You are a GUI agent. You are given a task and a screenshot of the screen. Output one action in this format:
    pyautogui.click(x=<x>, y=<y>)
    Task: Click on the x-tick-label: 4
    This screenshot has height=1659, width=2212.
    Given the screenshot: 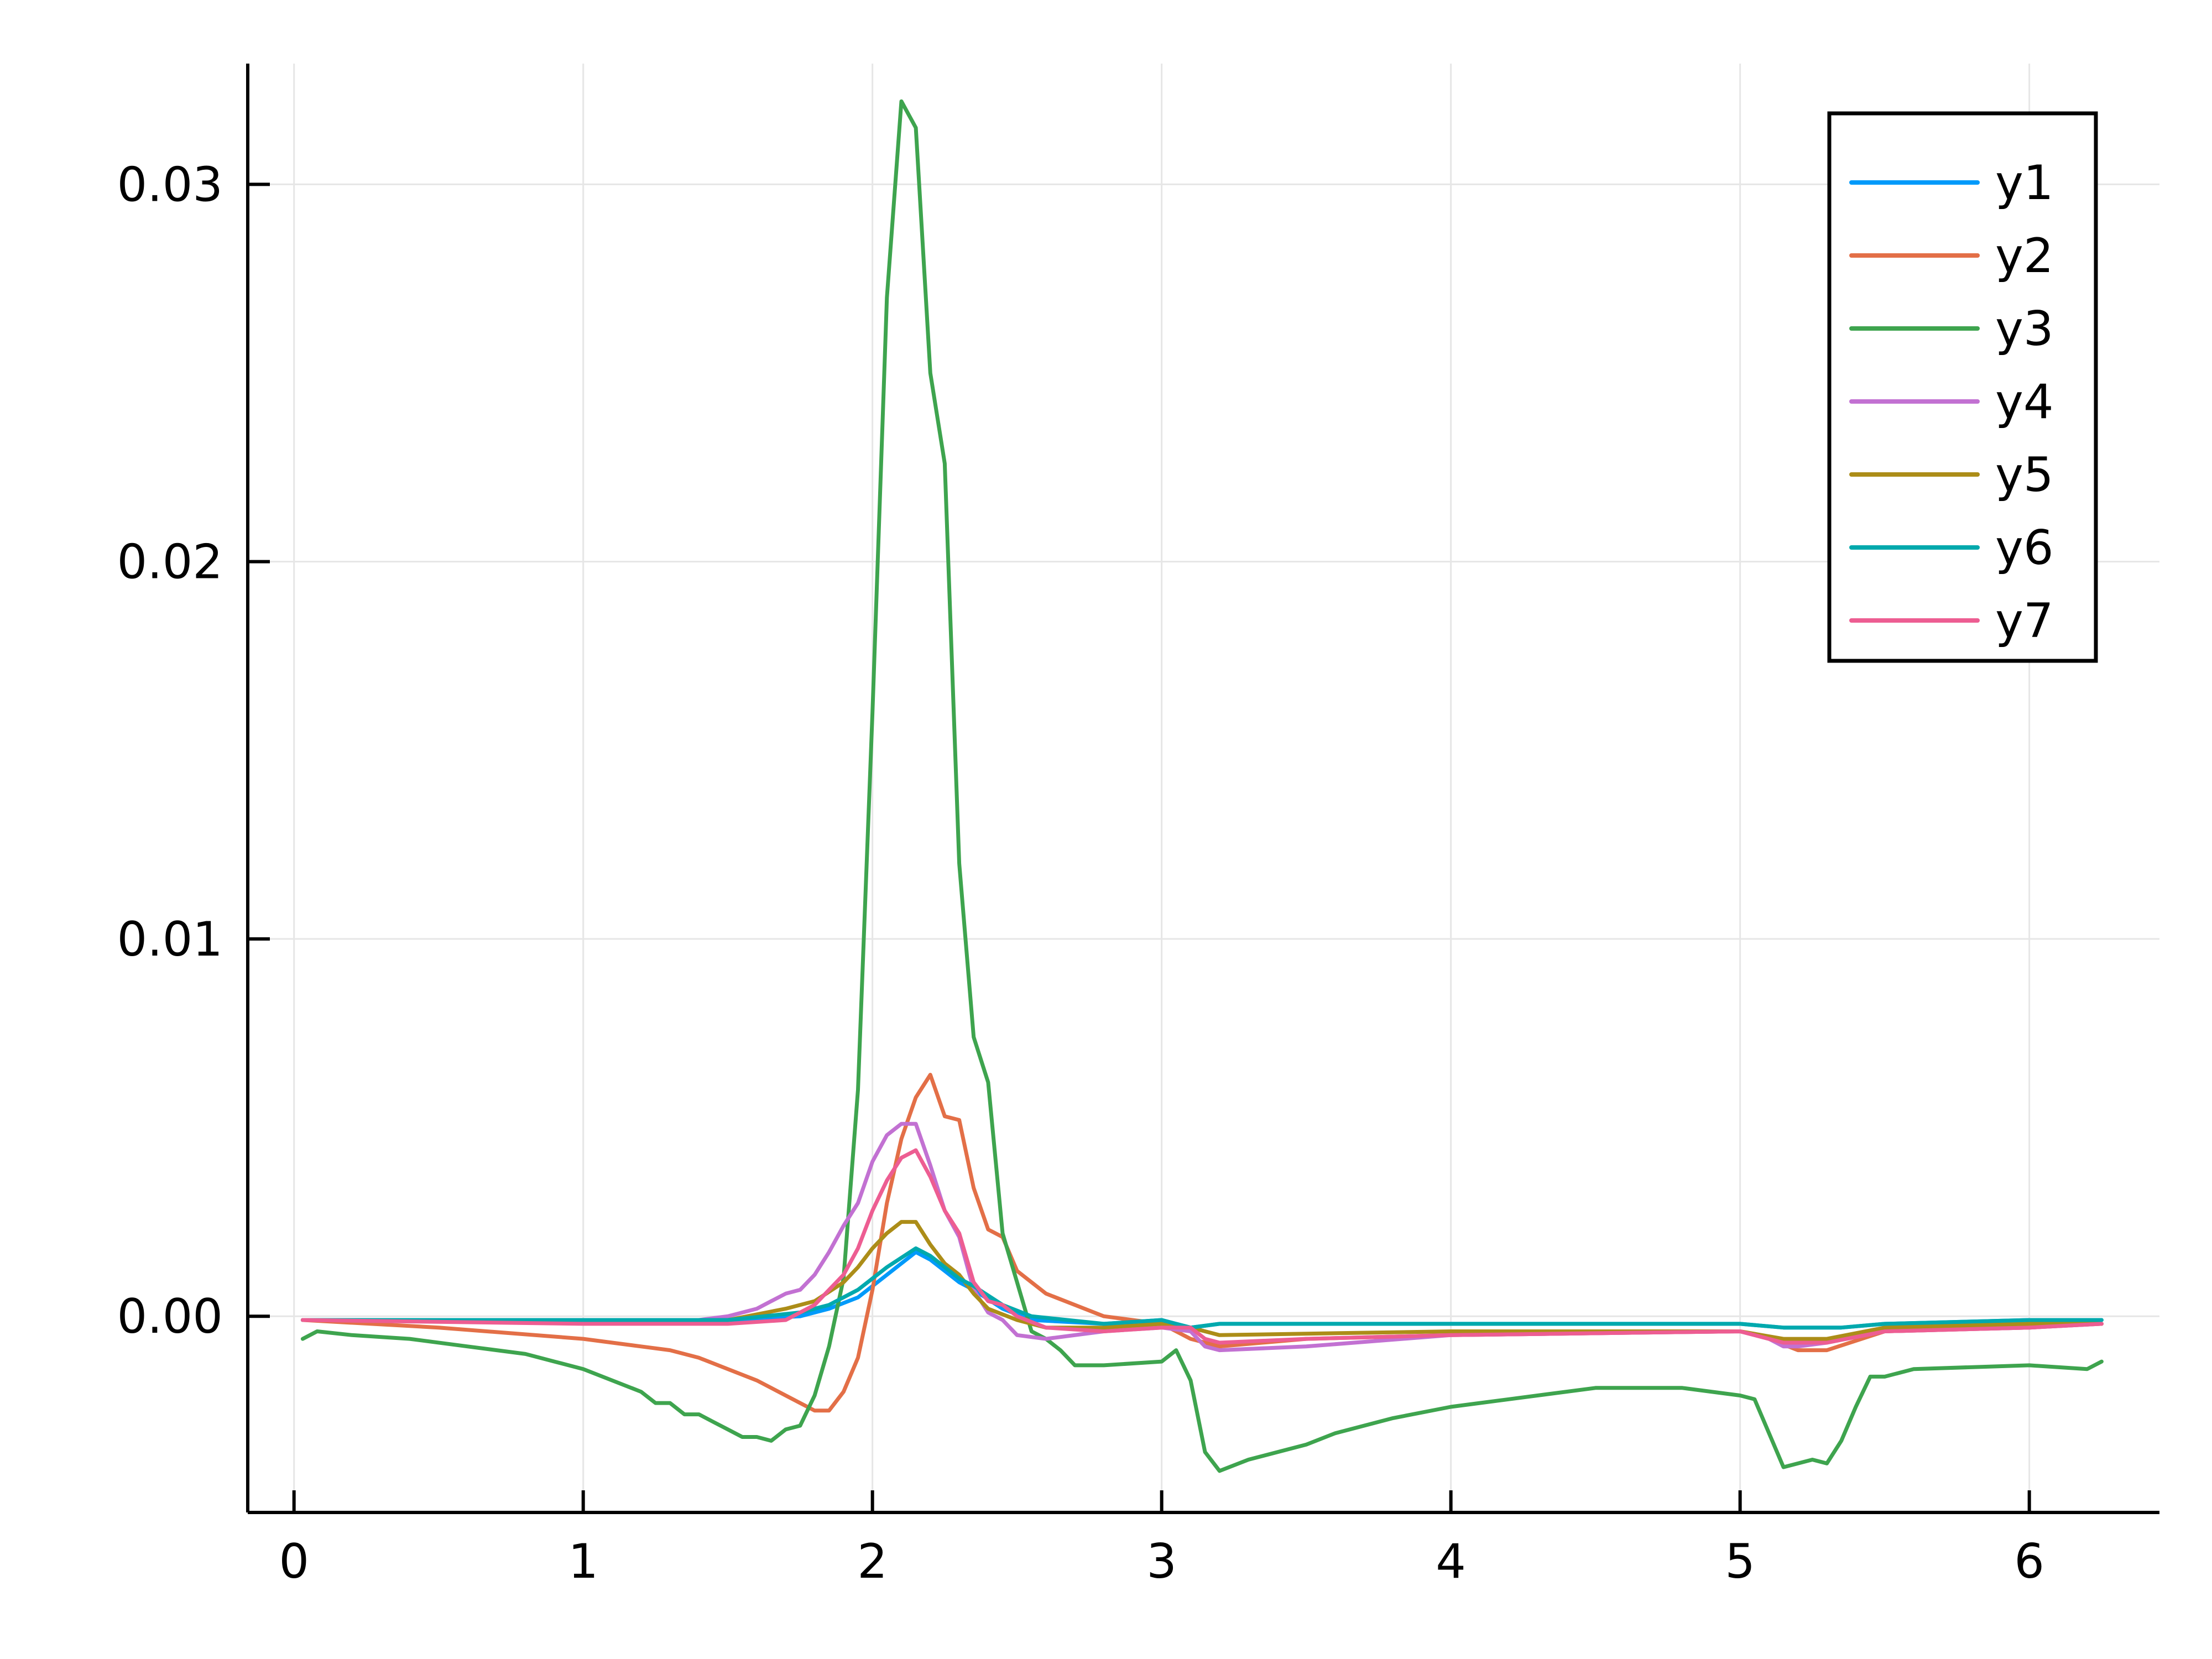 What is the action you would take?
    pyautogui.click(x=1451, y=1562)
    